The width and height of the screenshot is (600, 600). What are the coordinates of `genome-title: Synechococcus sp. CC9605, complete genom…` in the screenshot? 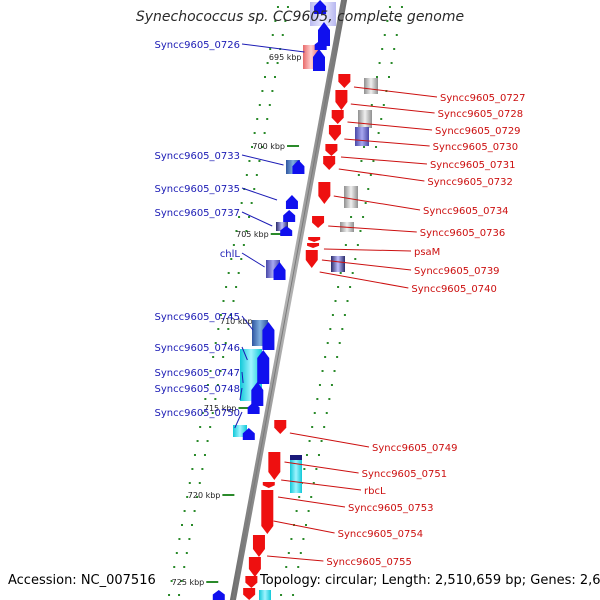 It's located at (300, 17).